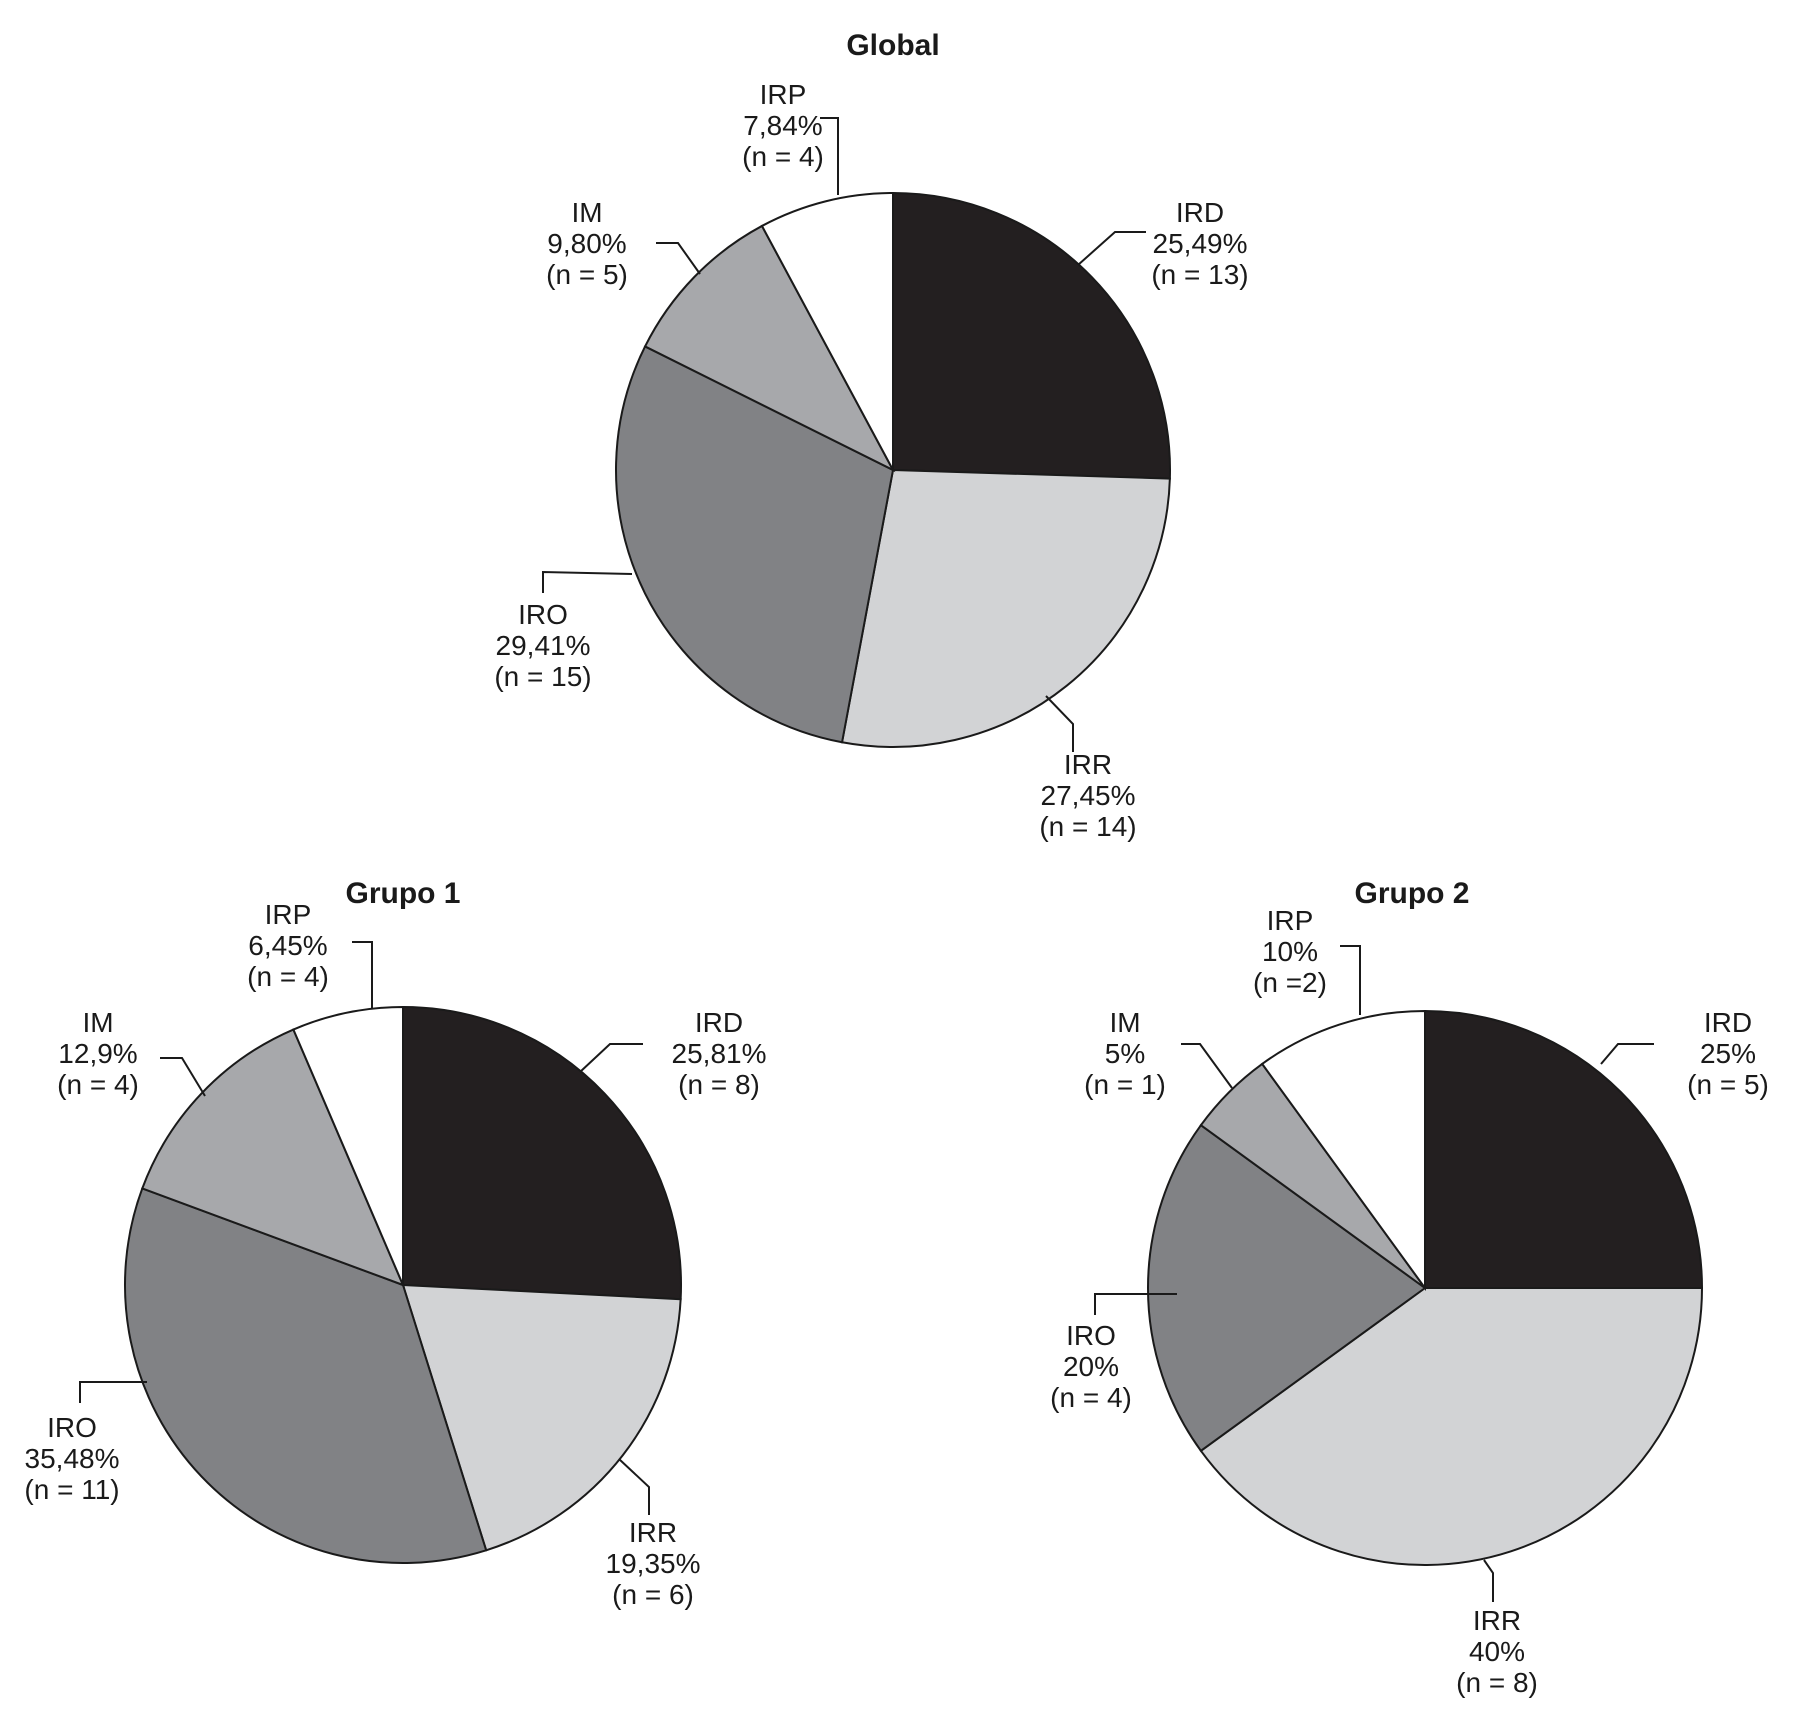 The image size is (1820, 1733). I want to click on slice-percent-label: 27,45%, so click(1088, 795).